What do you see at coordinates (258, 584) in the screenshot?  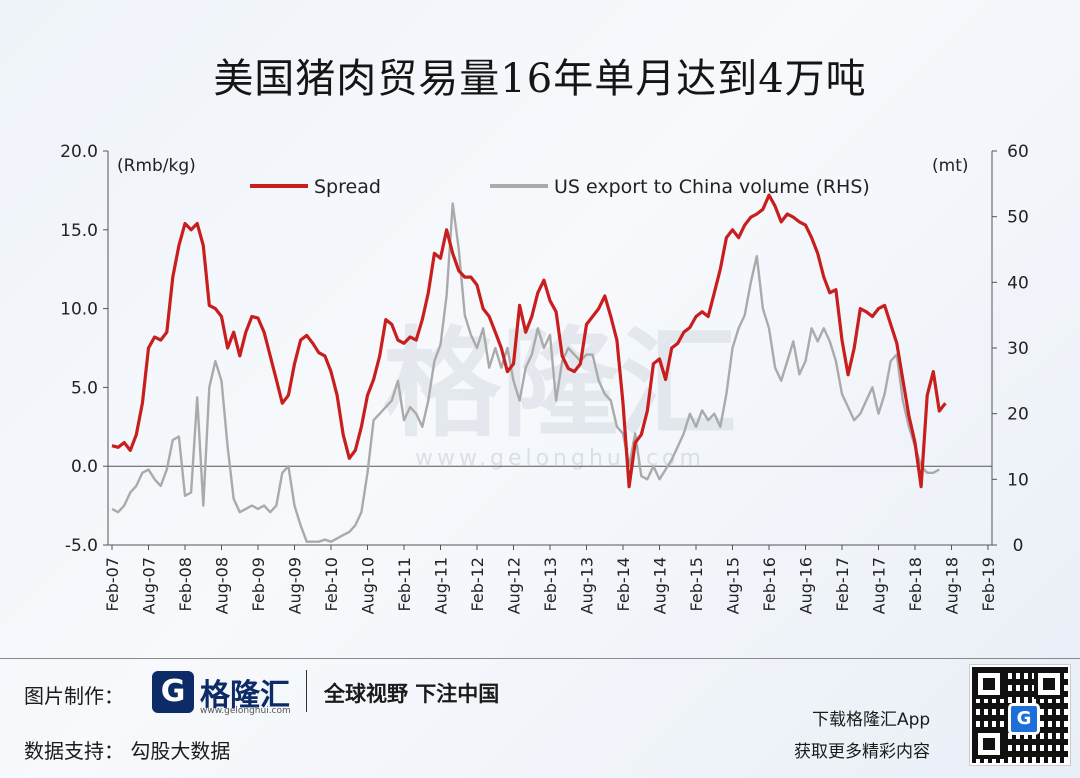 I see `x-tick-label: Feb-09` at bounding box center [258, 584].